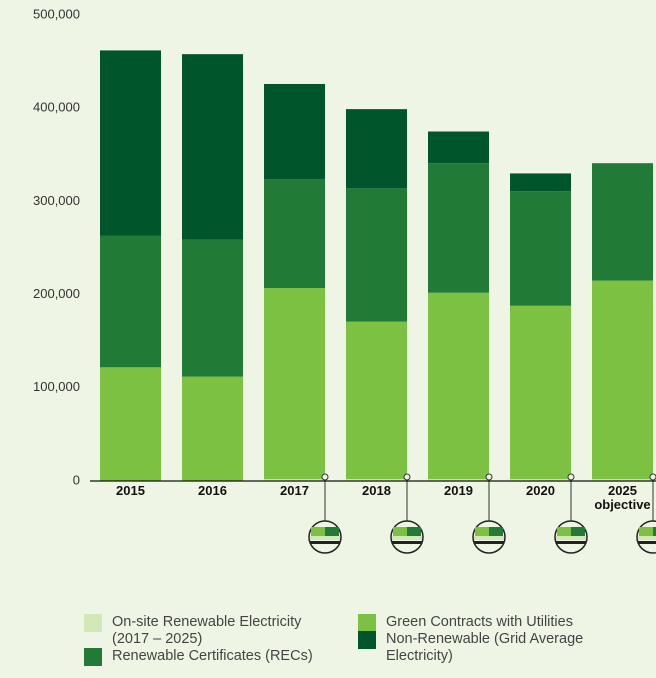 This screenshot has width=656, height=678. Describe the element at coordinates (56, 13) in the screenshot. I see `y-tick-label: 500,000` at that location.